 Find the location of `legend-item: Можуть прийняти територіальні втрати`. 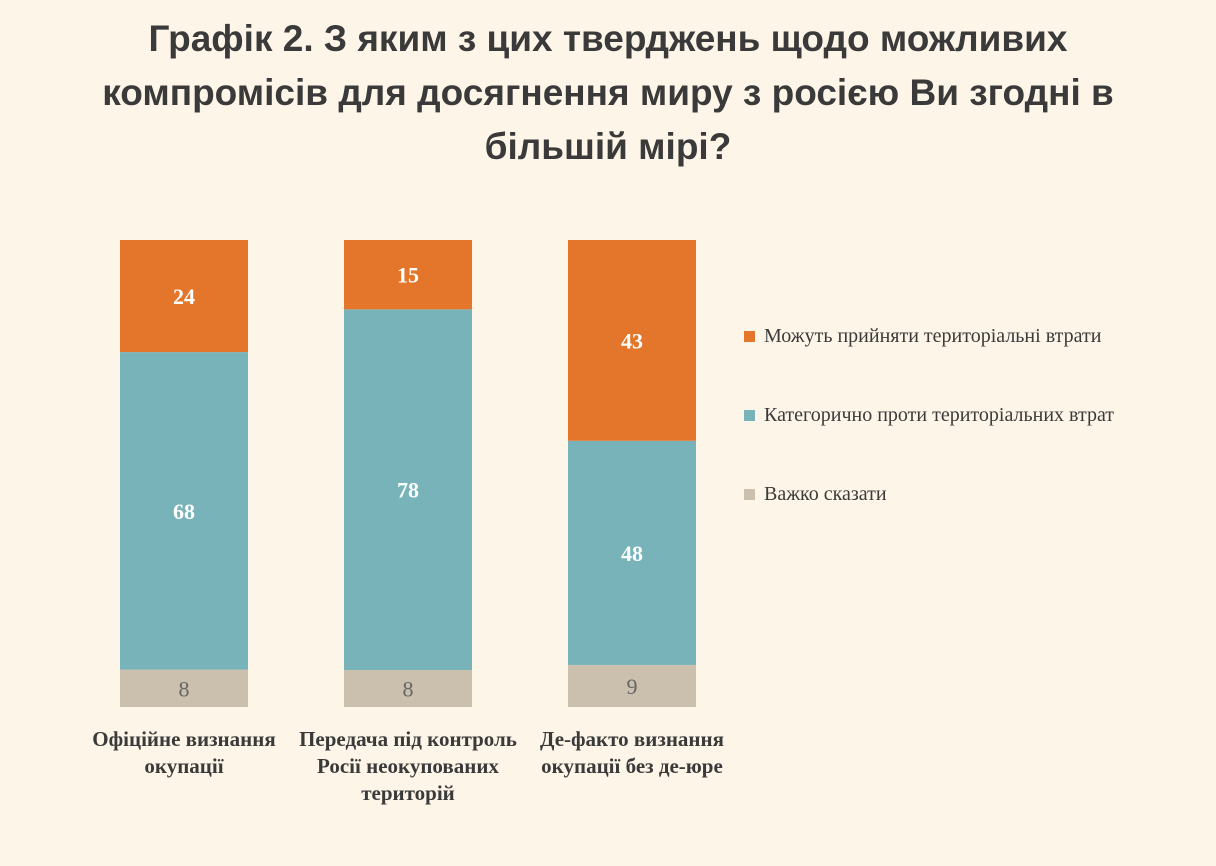

legend-item: Можуть прийняти територіальні втрати is located at coordinates (954, 336).